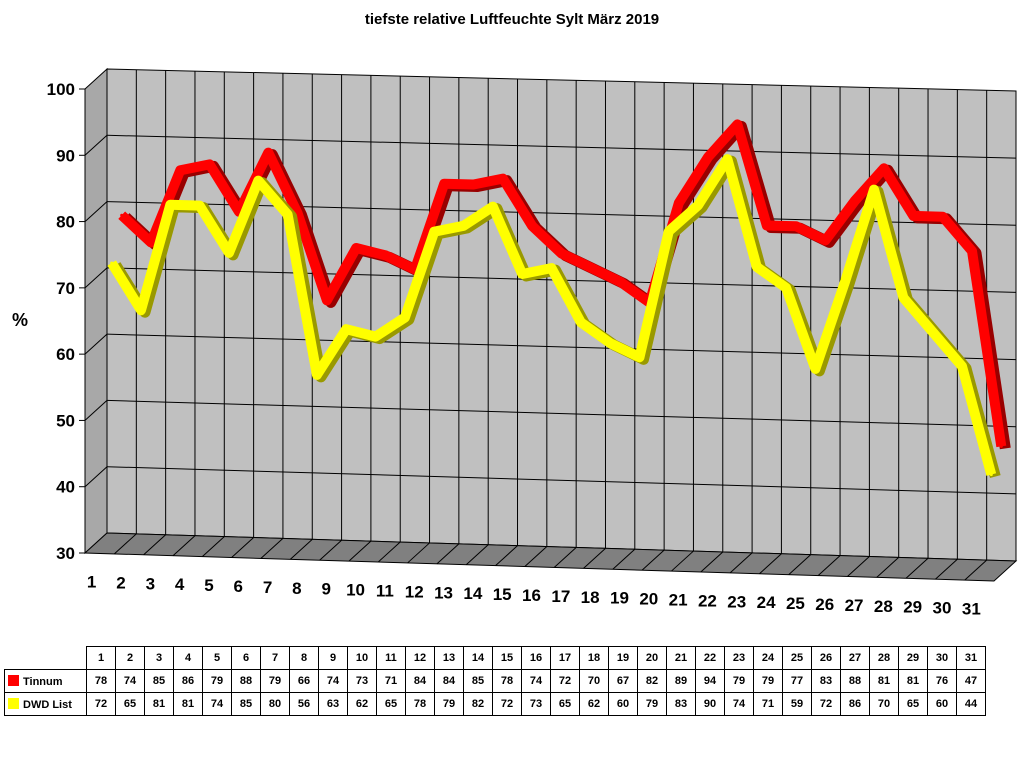 This screenshot has height=768, width=1024. Describe the element at coordinates (304, 704) in the screenshot. I see `table-cell: 56` at that location.